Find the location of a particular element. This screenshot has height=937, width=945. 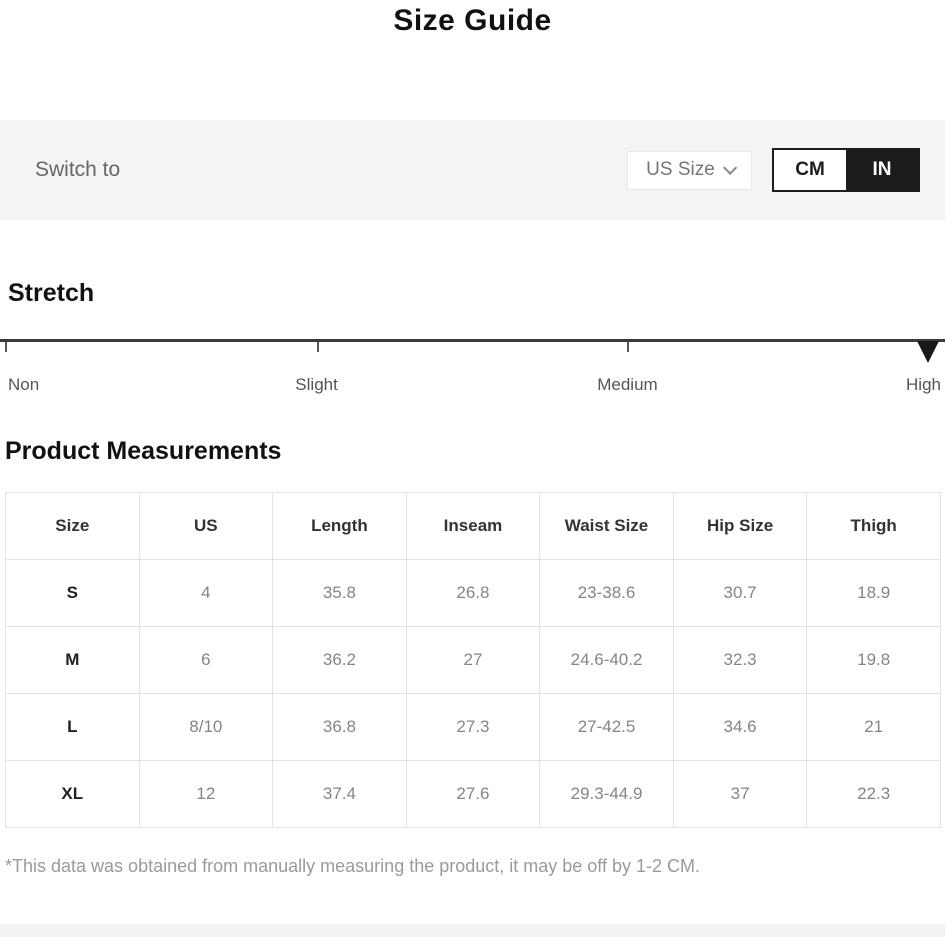

stretch-tick-non is located at coordinates (6, 347).